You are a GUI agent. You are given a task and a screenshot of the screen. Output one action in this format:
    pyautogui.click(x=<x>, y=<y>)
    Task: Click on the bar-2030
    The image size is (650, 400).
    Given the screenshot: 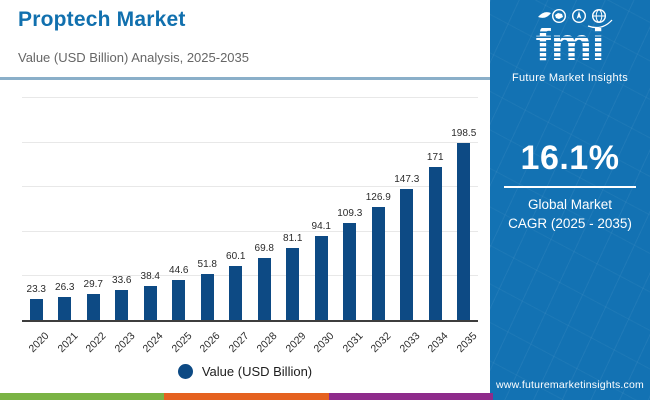 What is the action you would take?
    pyautogui.click(x=321, y=278)
    